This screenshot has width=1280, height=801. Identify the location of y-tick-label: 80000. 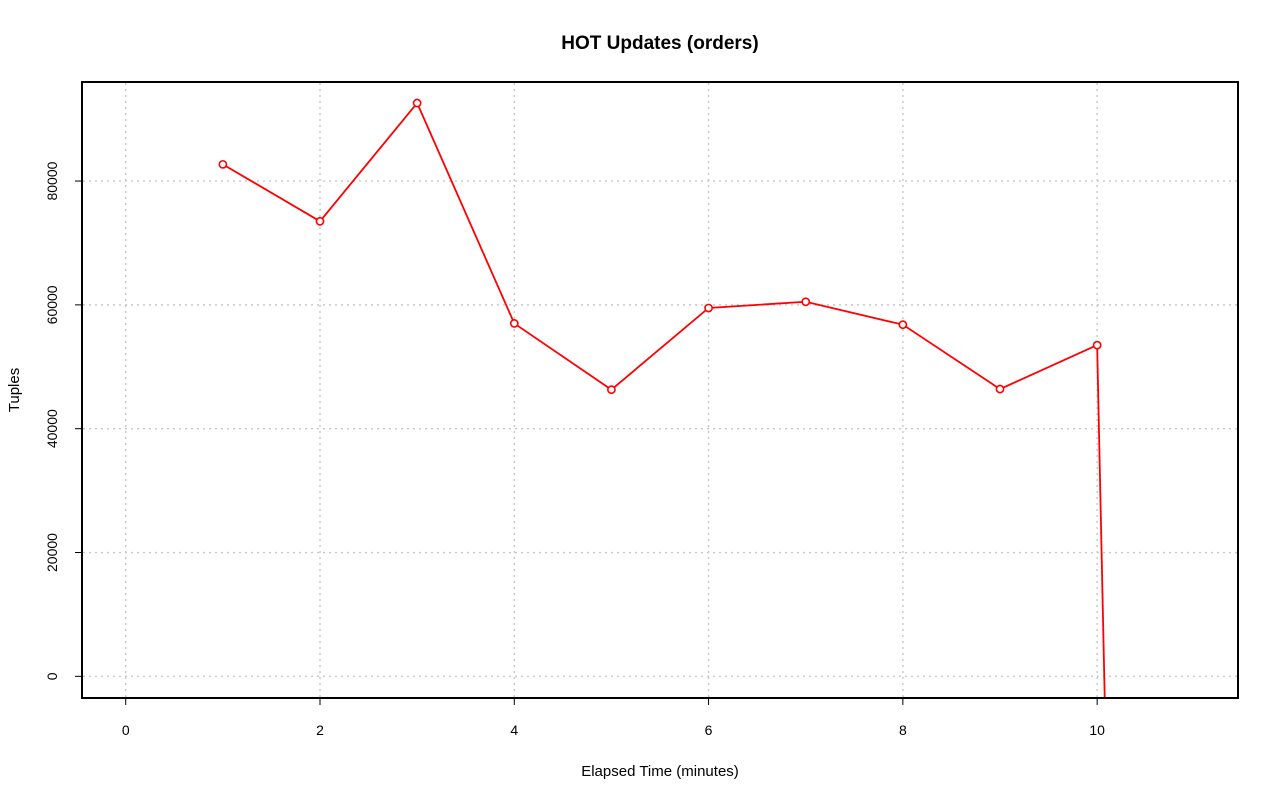
(52, 180).